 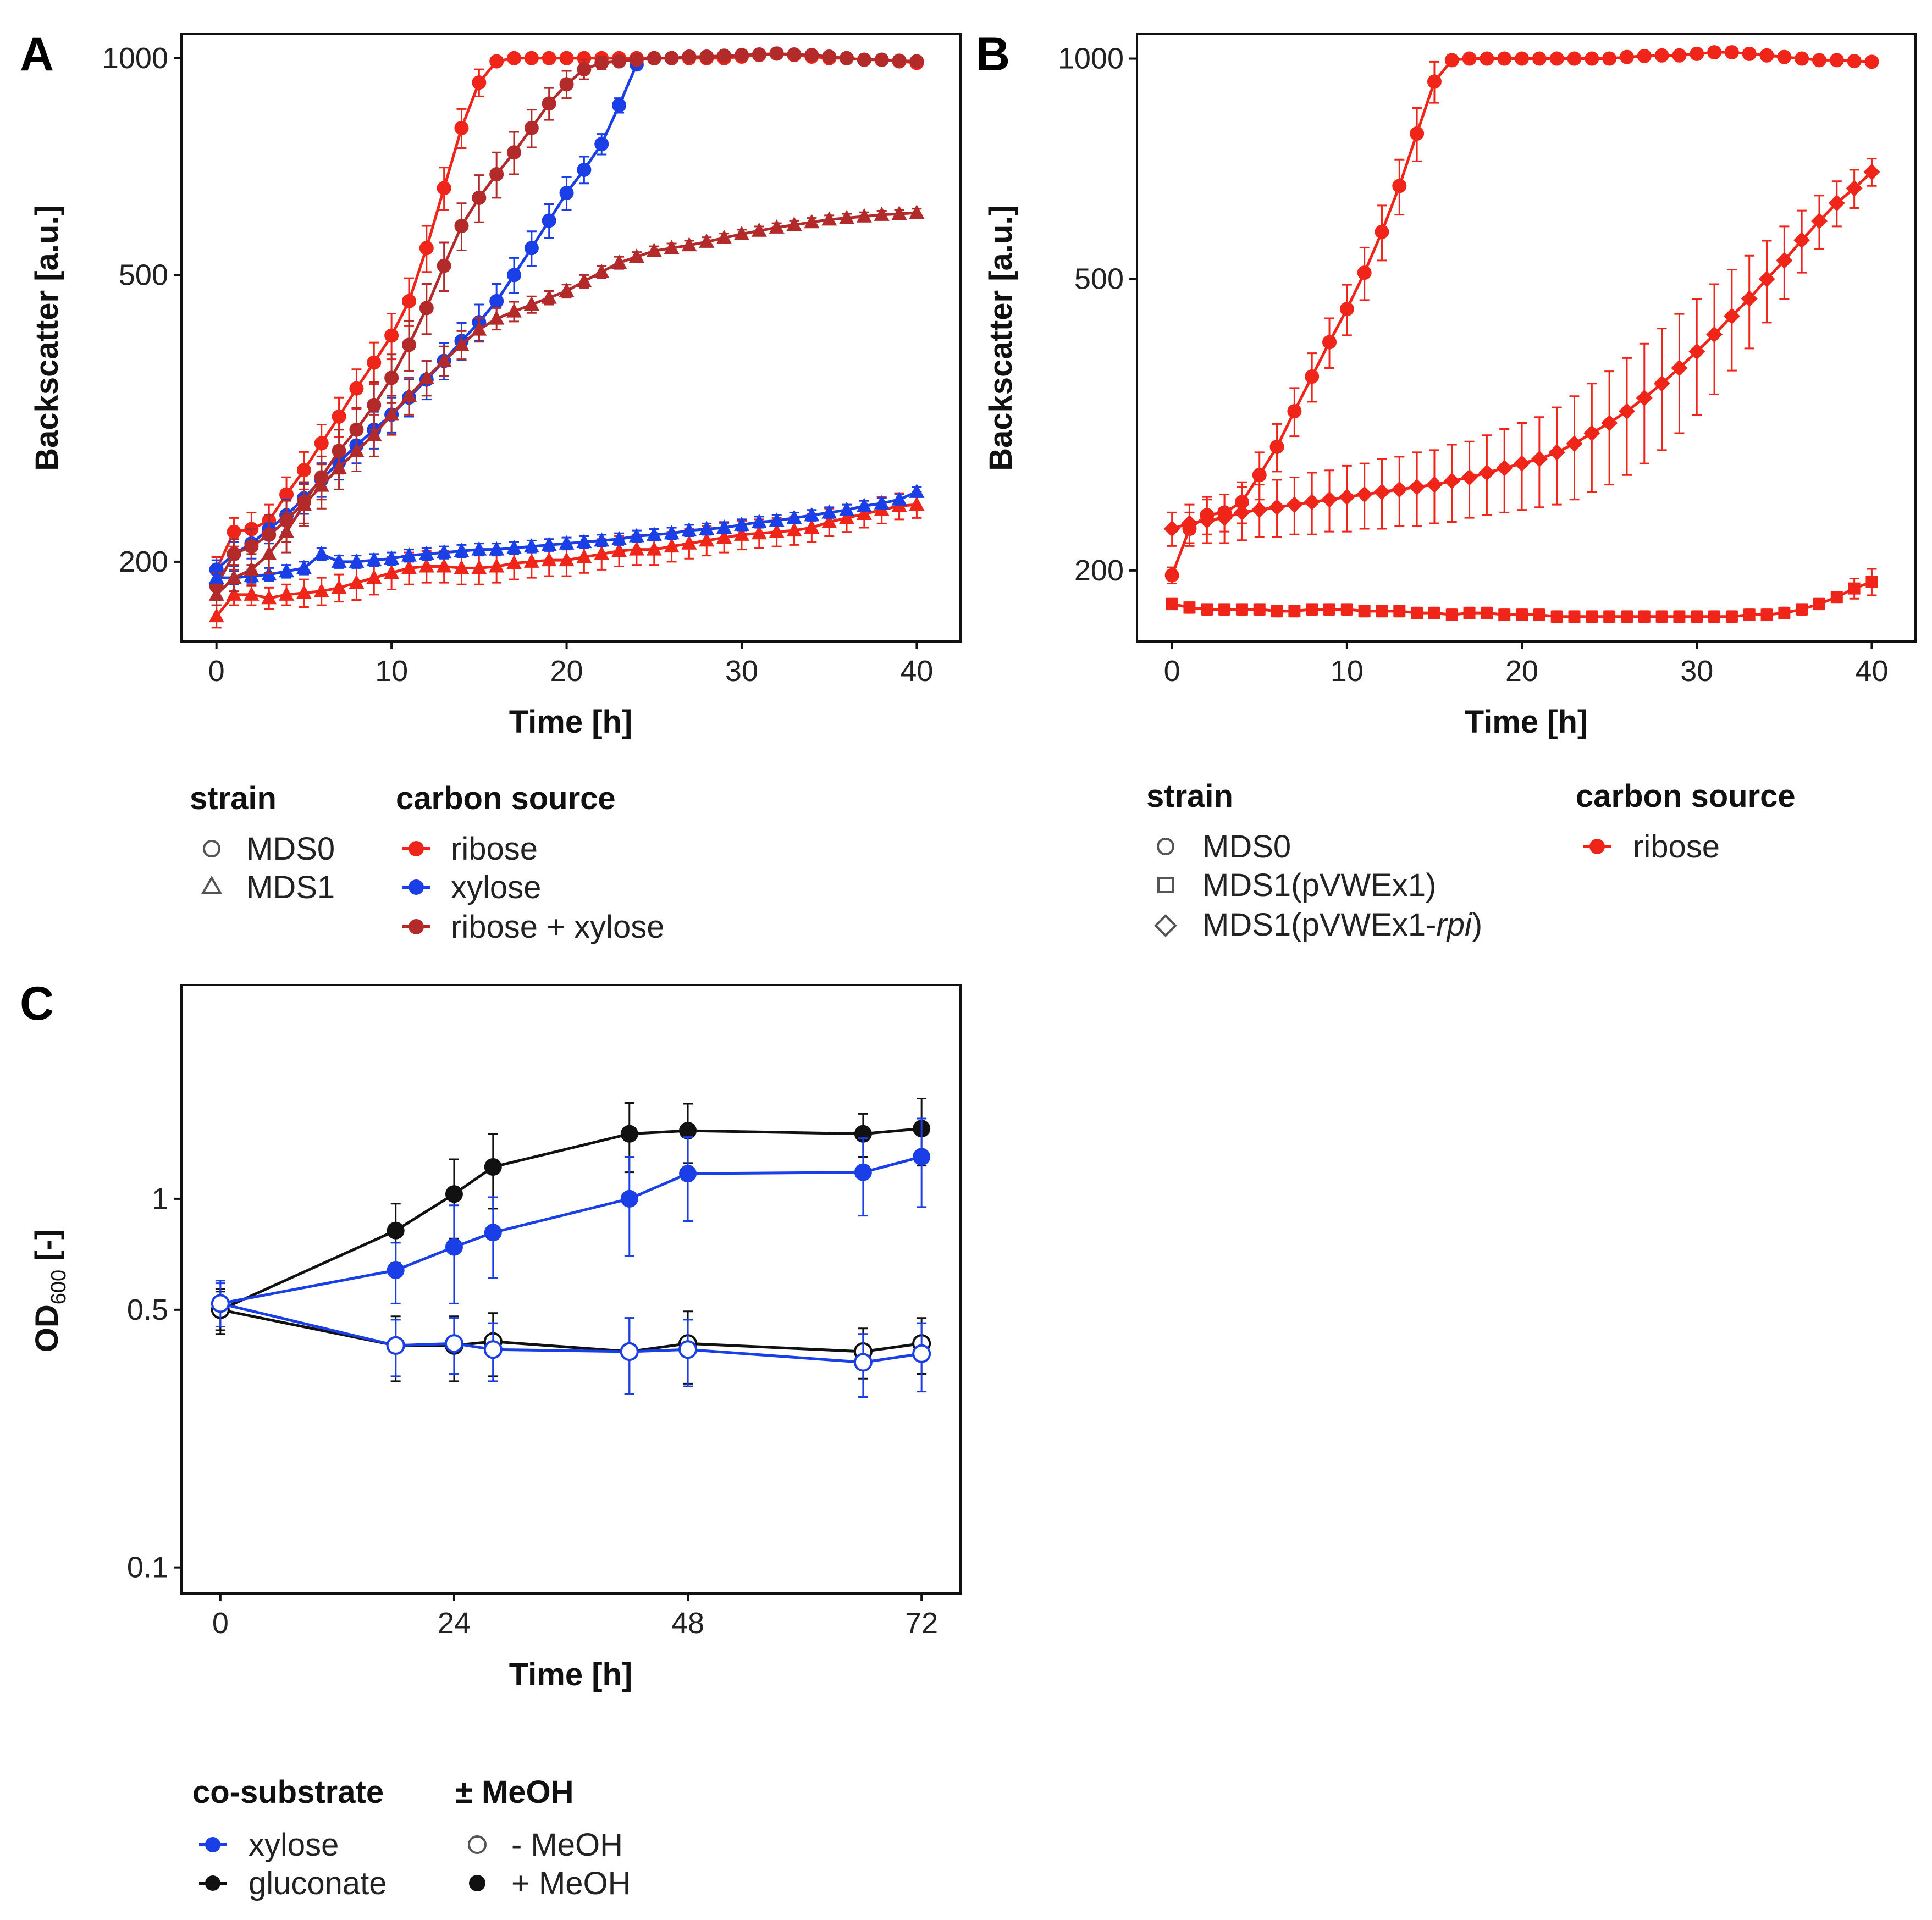 I want to click on legend-c-gluconate-marker, so click(x=212, y=1883).